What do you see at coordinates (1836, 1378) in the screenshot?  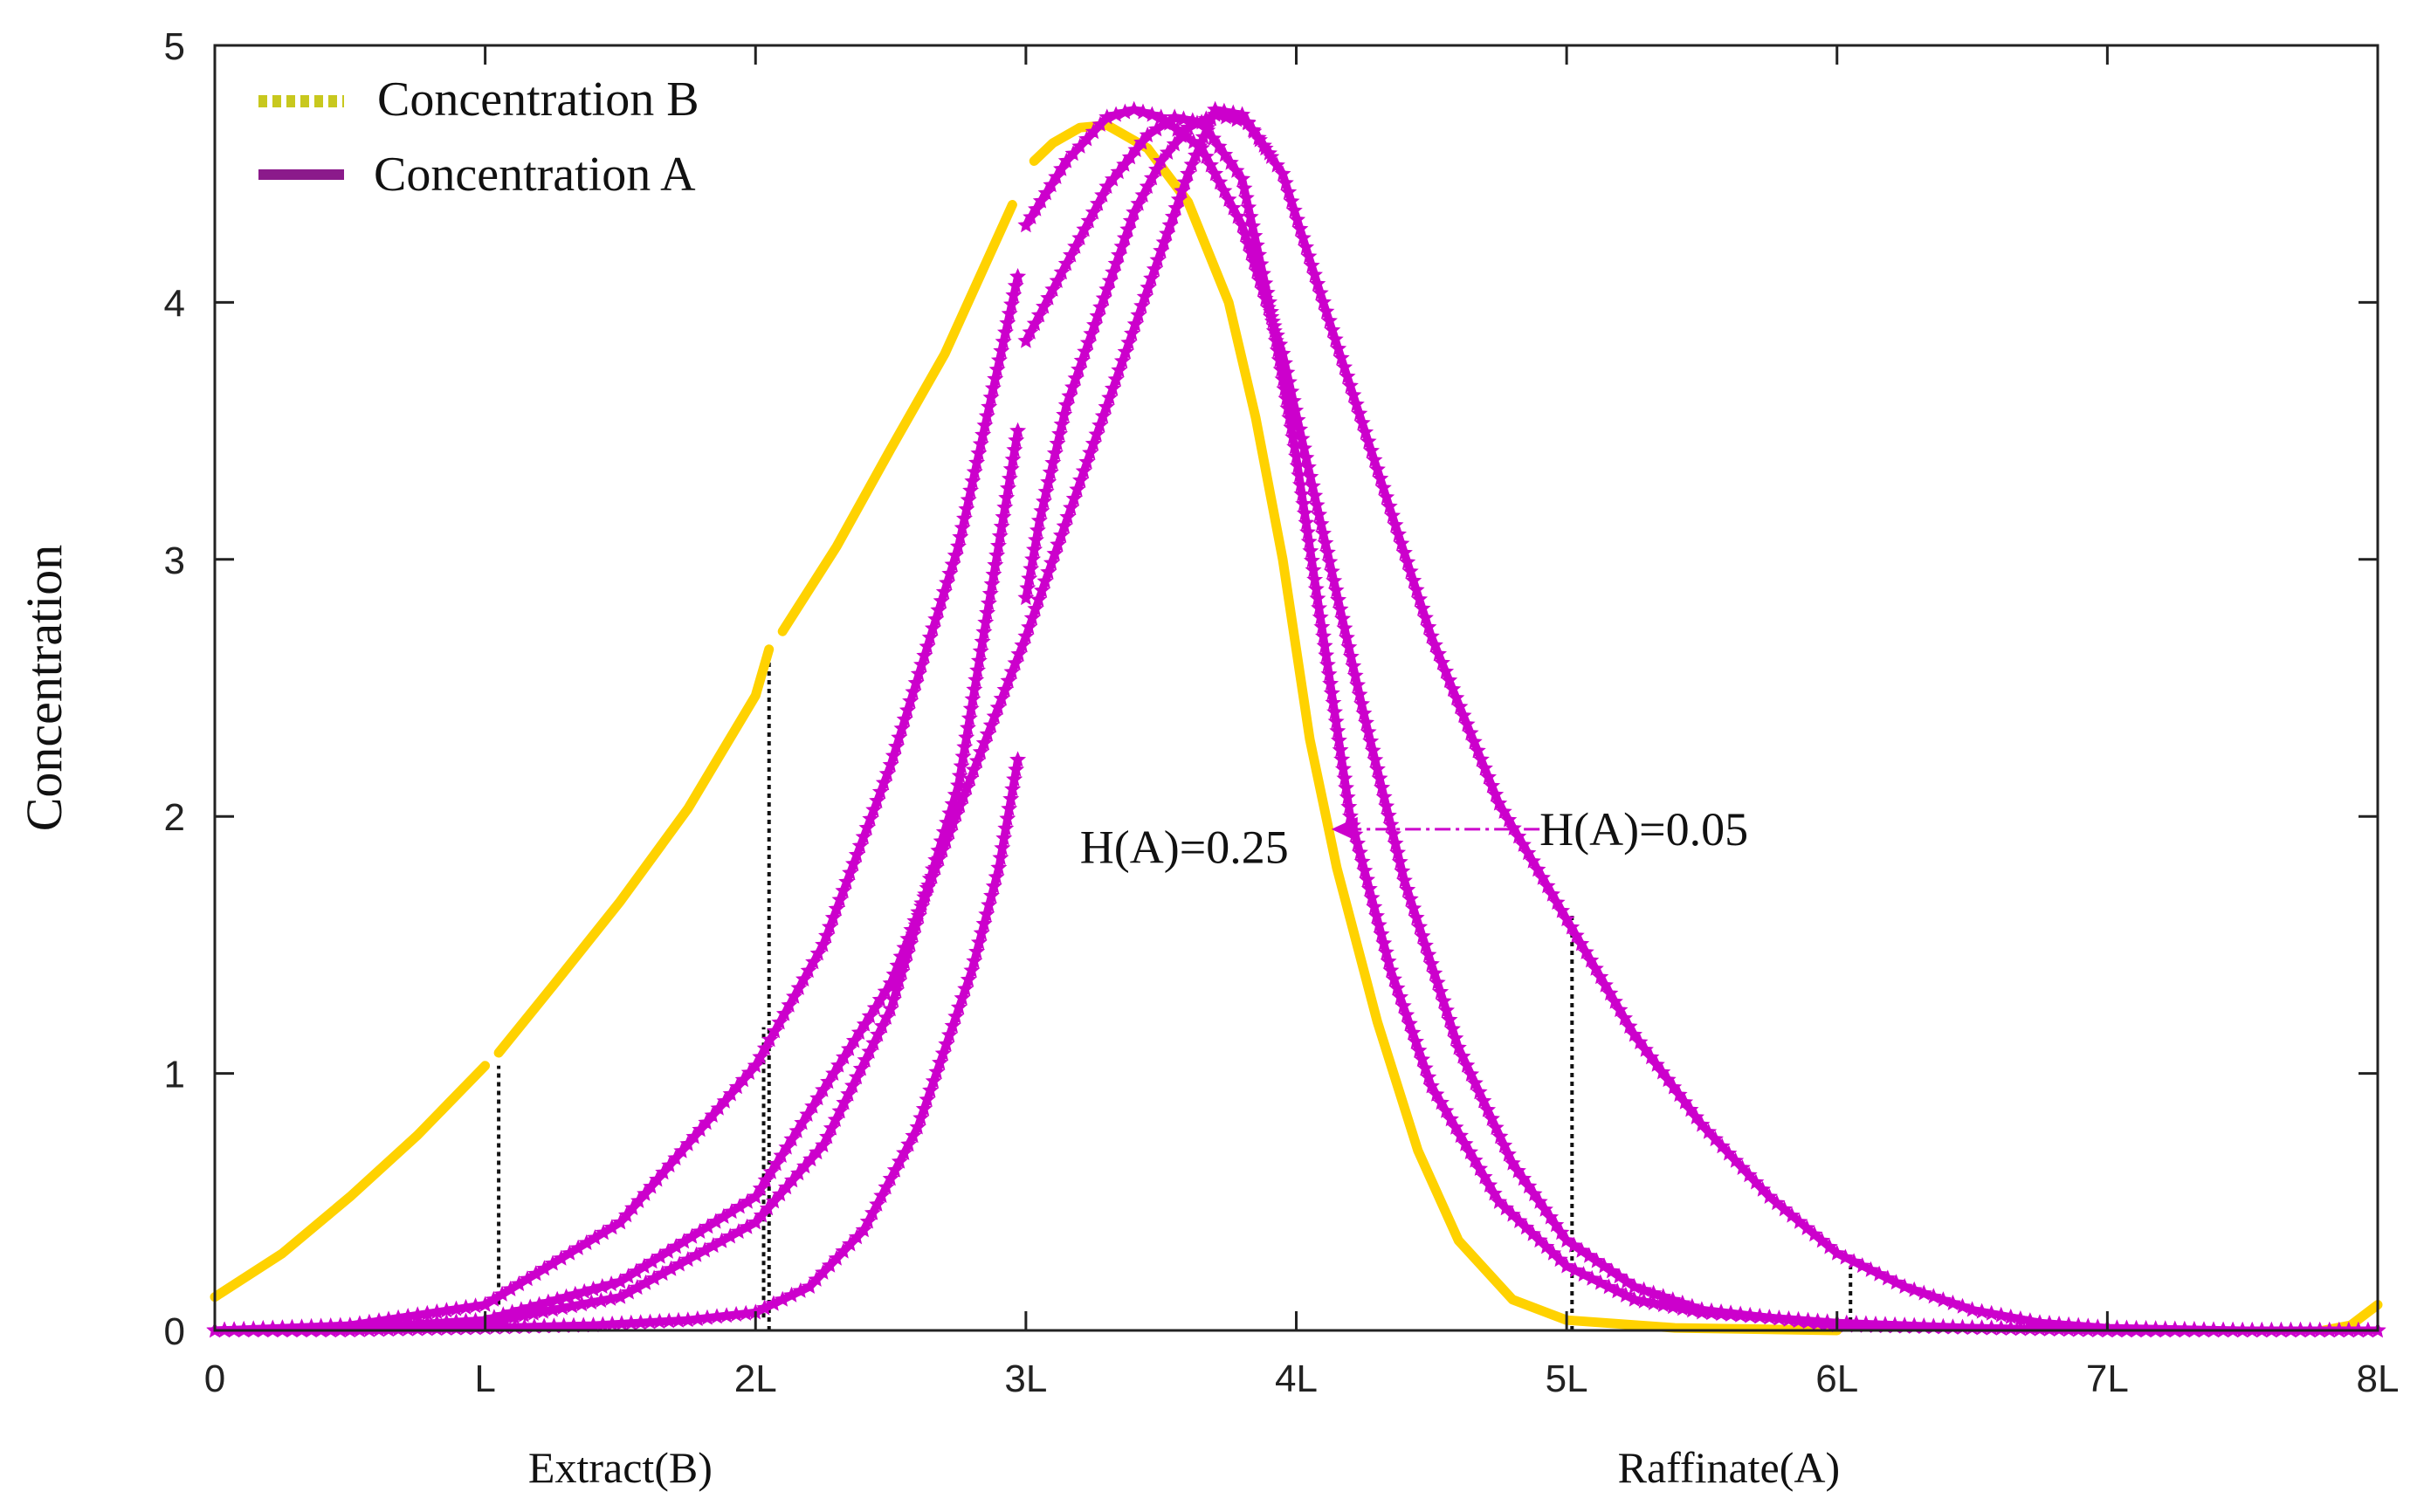 I see `x-tick-label-6: 6L` at bounding box center [1836, 1378].